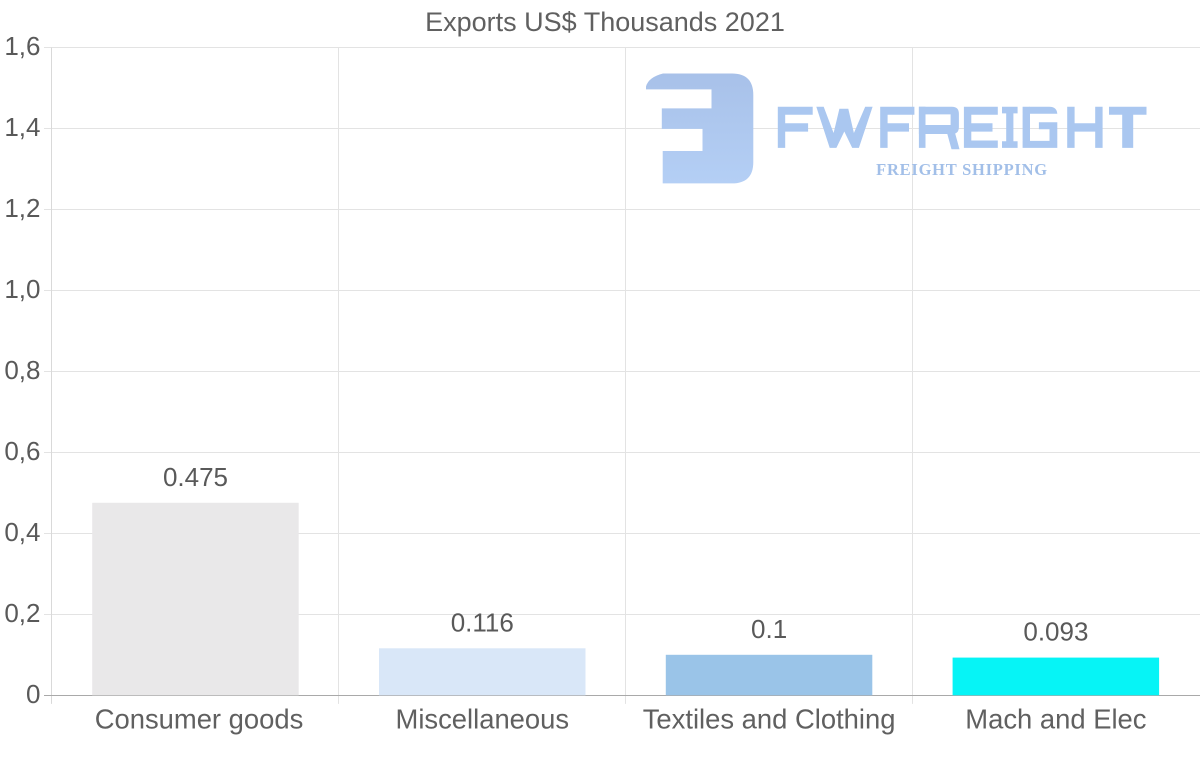 This screenshot has height=763, width=1200. What do you see at coordinates (605, 22) in the screenshot?
I see `svg-text: Exports US$ Thousands 2021` at bounding box center [605, 22].